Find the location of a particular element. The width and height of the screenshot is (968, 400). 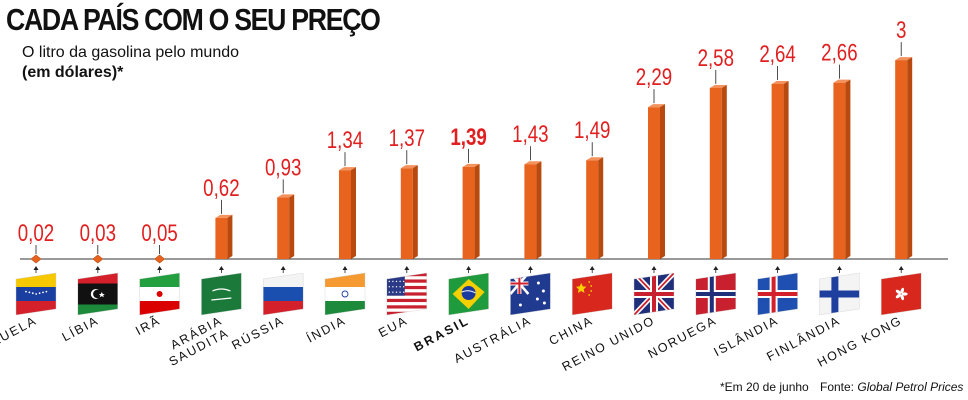

hong-kong-flag is located at coordinates (901, 294).